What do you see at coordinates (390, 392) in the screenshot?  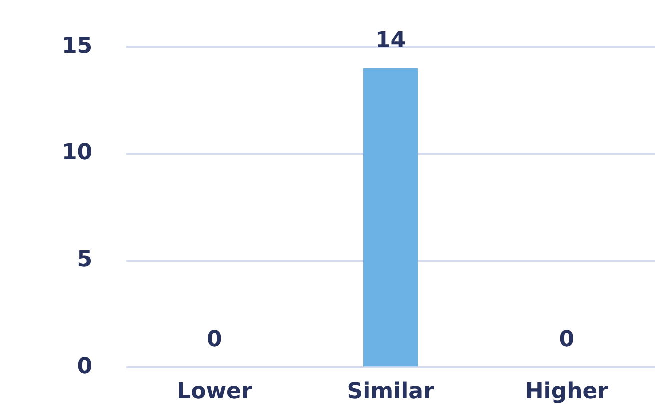 I see `x-tick-label: Similar` at bounding box center [390, 392].